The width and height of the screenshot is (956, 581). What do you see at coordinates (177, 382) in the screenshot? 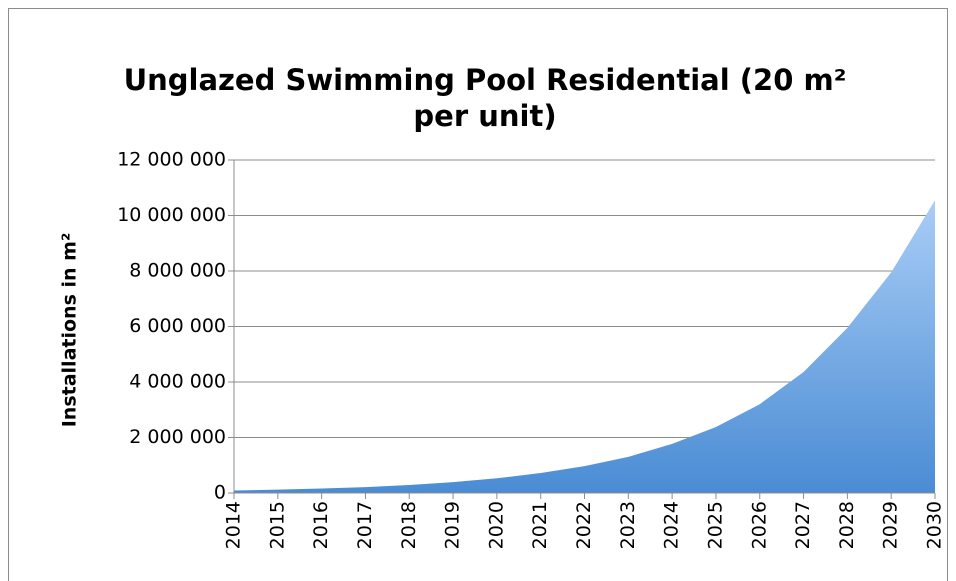
I see `y-tick-label: 4 000 000` at bounding box center [177, 382].